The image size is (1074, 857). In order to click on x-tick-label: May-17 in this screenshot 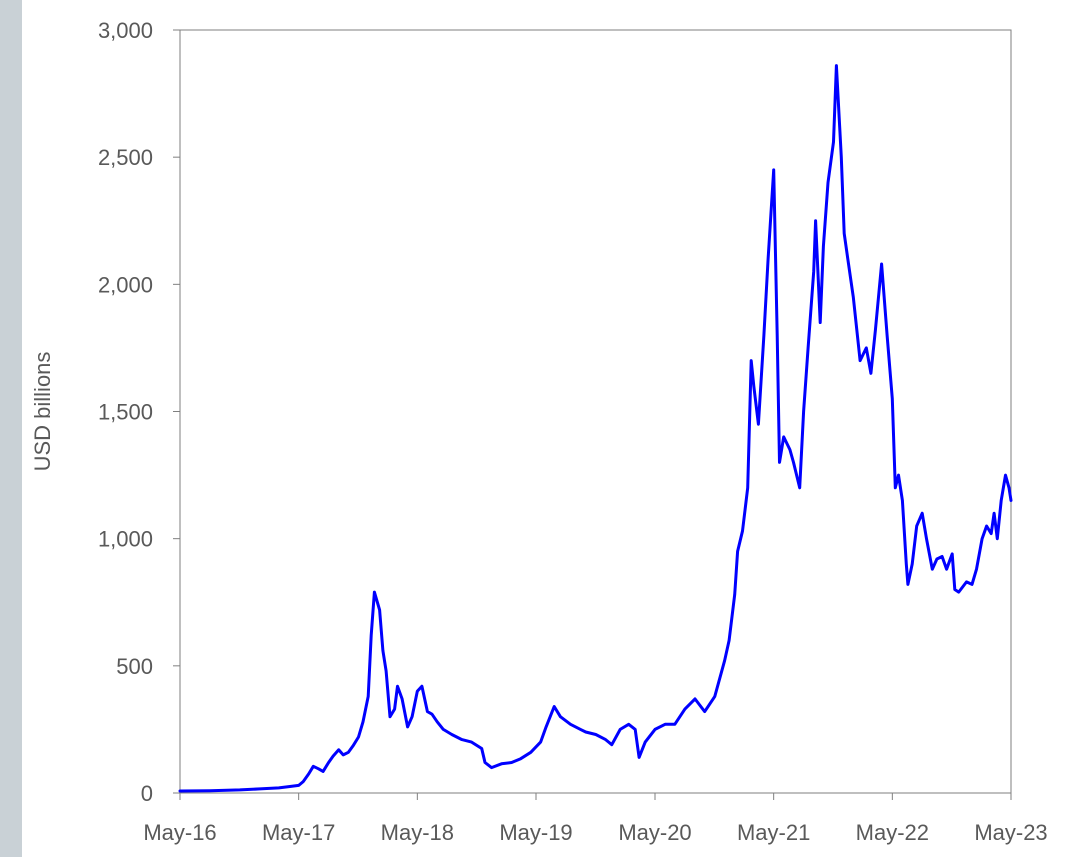, I will do `click(298, 832)`.